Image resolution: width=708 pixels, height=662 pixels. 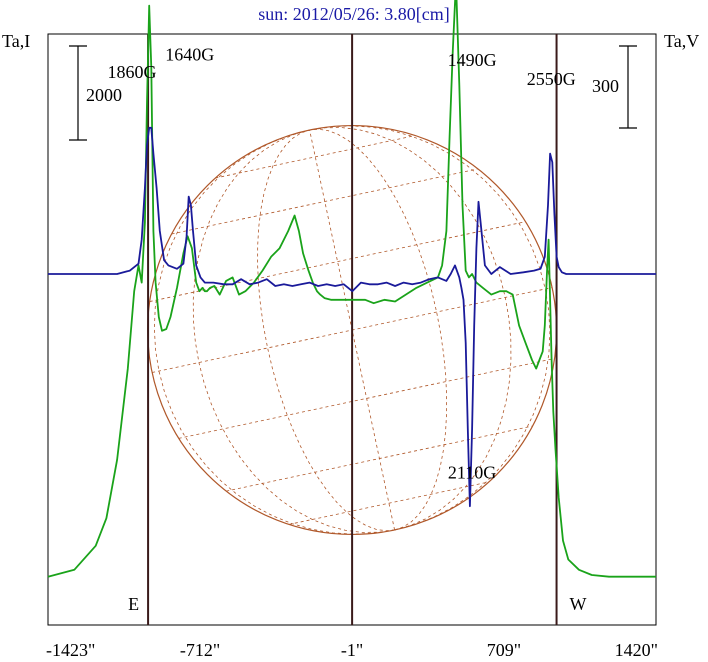 What do you see at coordinates (352, 650) in the screenshot?
I see `x-tick-label: -1"` at bounding box center [352, 650].